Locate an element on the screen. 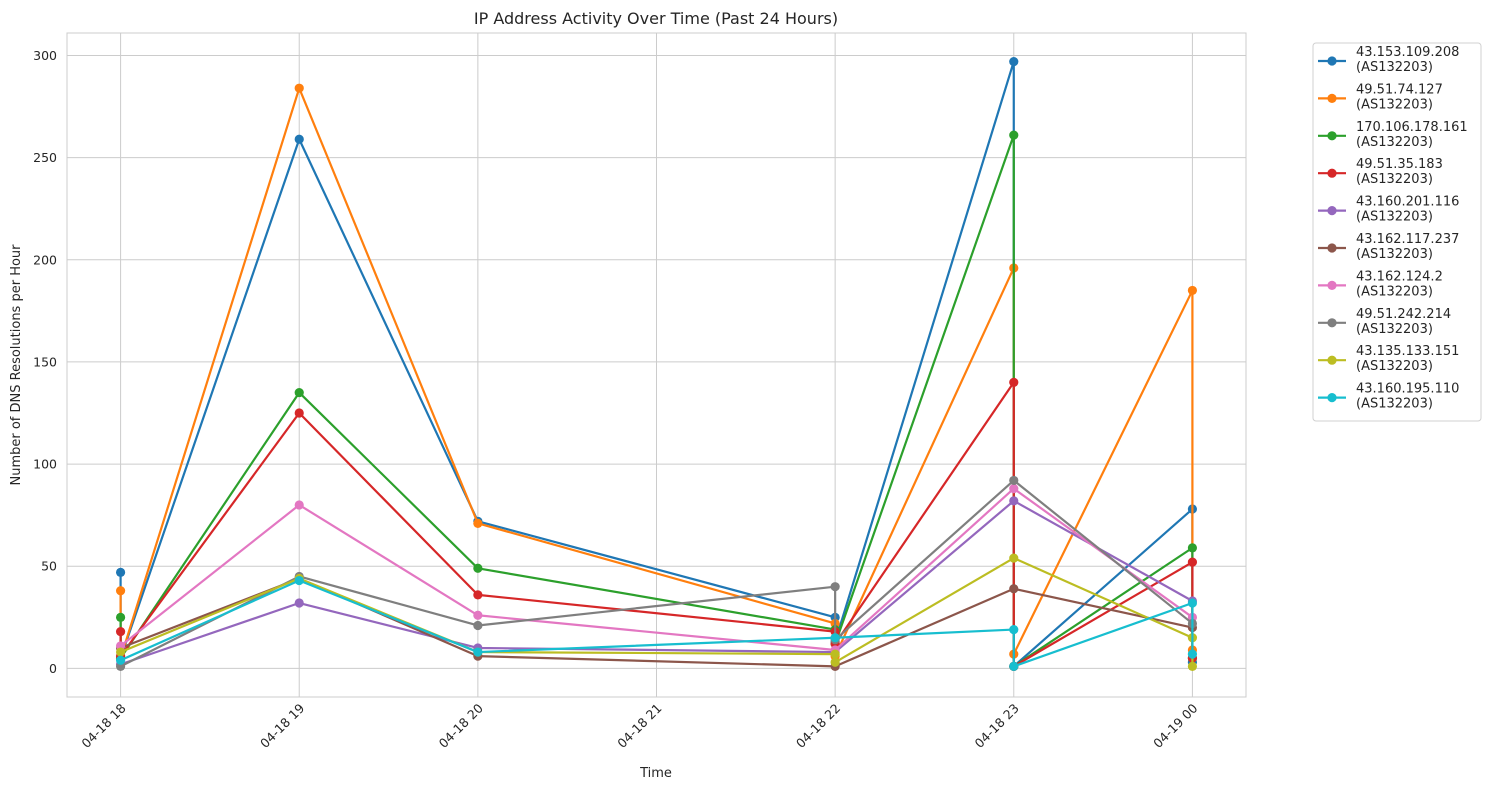  legend-item: 49.51.74.127 (AS132203) is located at coordinates (1380, 97).